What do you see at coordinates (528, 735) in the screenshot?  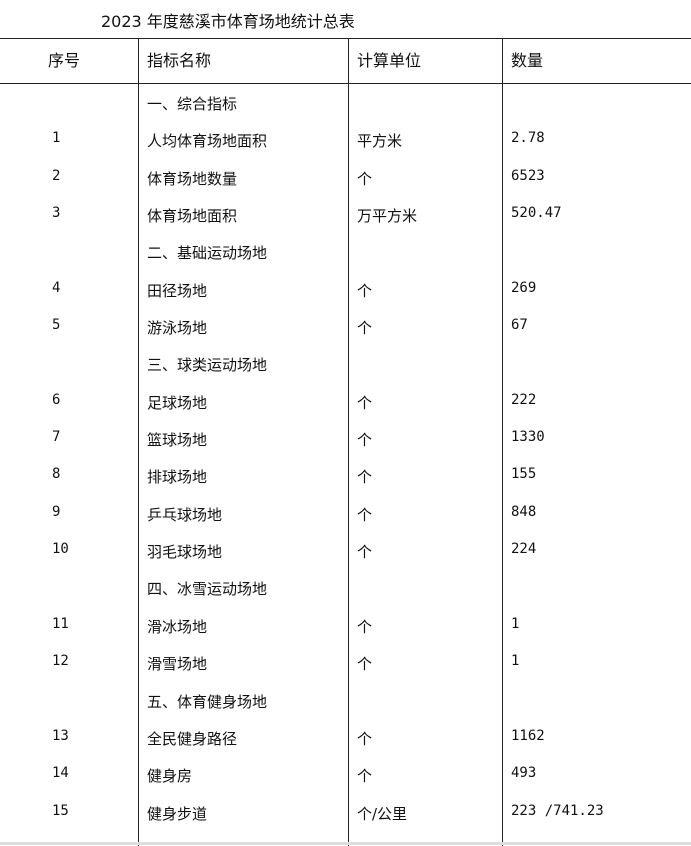 I see `row-qty: 1162` at bounding box center [528, 735].